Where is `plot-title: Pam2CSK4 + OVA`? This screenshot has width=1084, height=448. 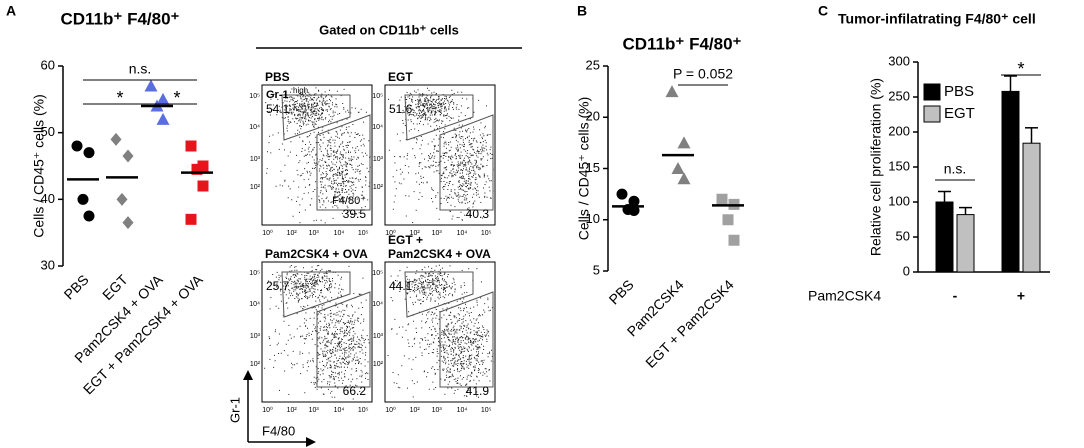 plot-title: Pam2CSK4 + OVA is located at coordinates (439, 254).